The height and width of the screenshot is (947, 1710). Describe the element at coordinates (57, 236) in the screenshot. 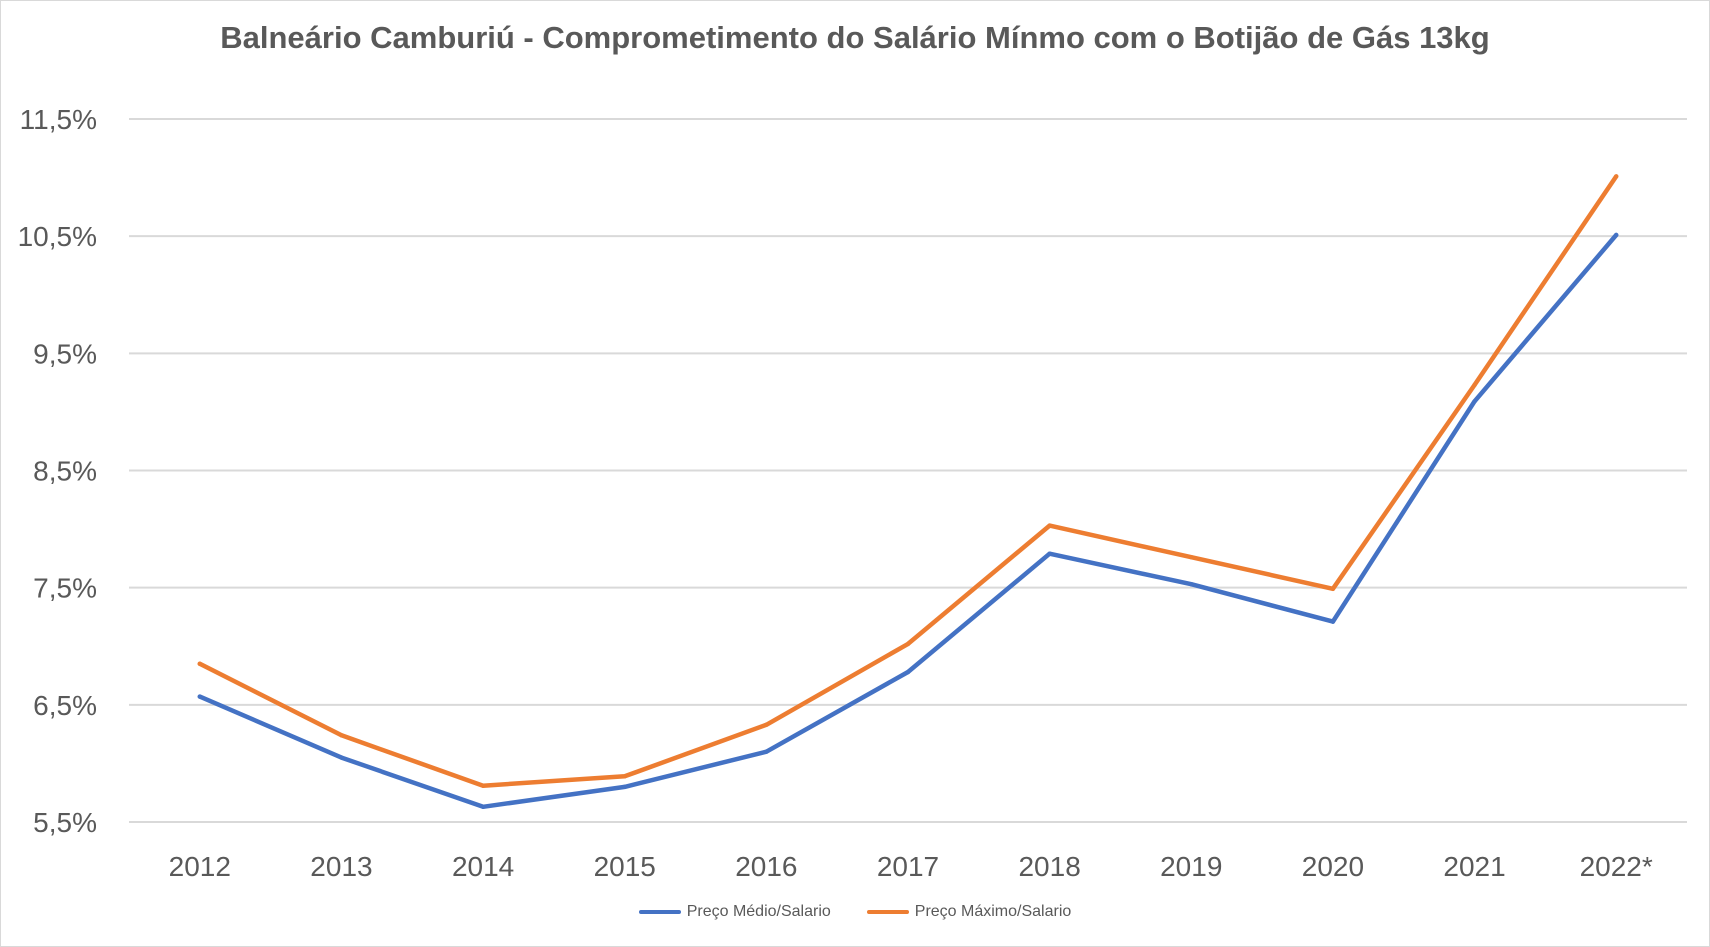

I see `y-tick-label: 10,5%` at that location.